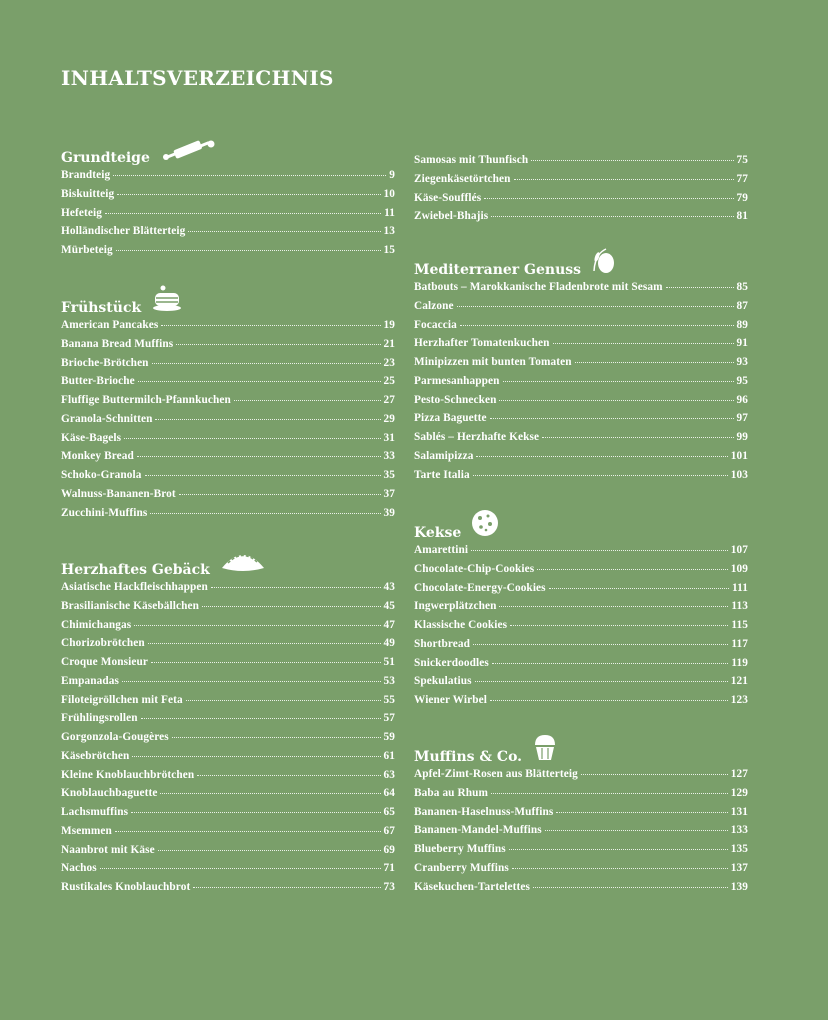  Describe the element at coordinates (228, 253) in the screenshot. I see `toc-entry: Mürbeteig 15` at that location.